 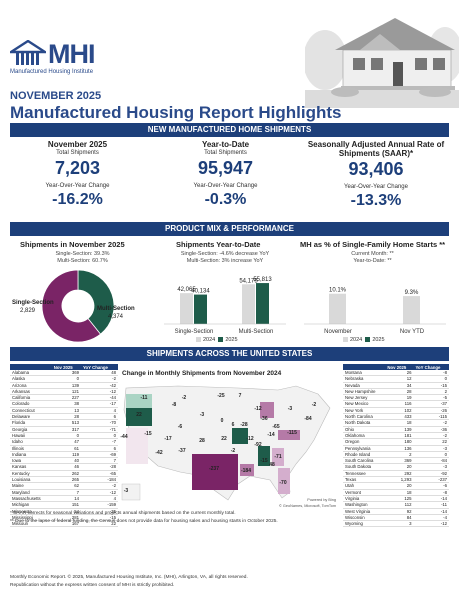 I want to click on col-yoy: YoY Change, so click(x=431, y=367).